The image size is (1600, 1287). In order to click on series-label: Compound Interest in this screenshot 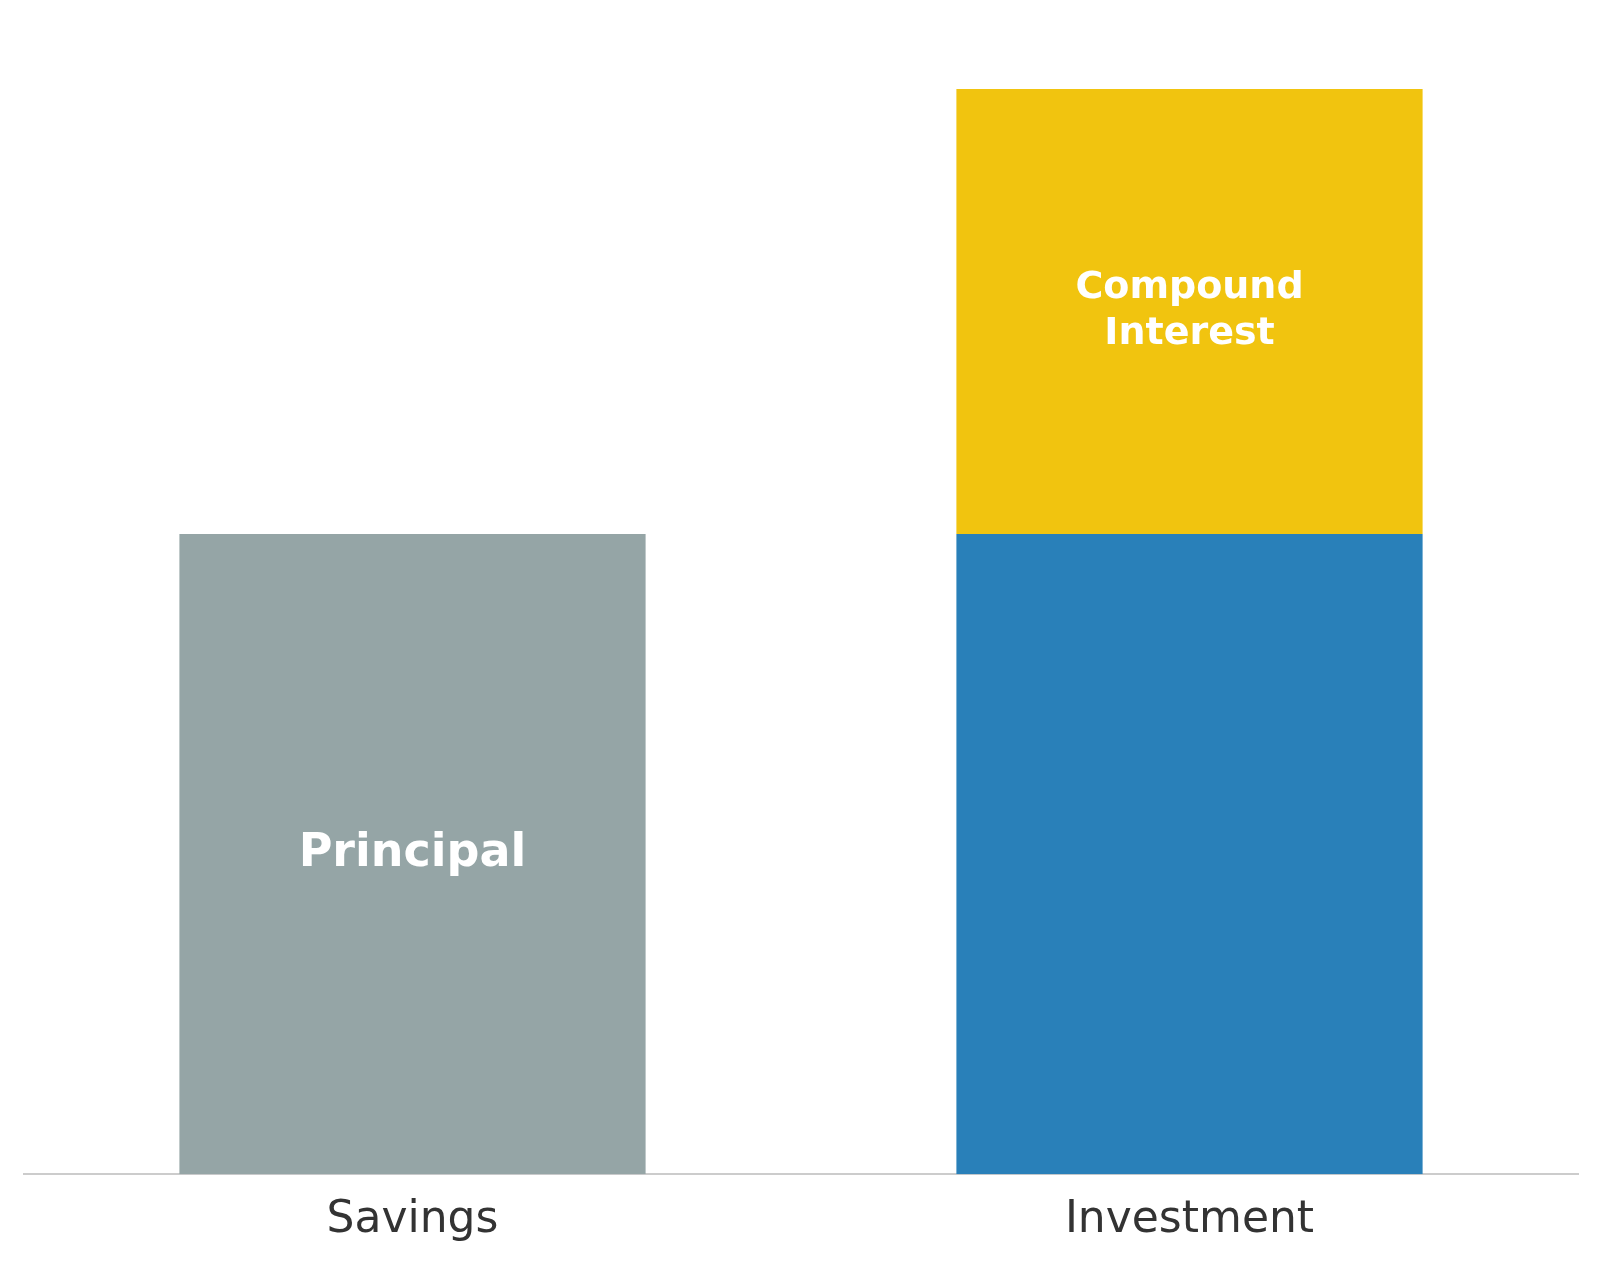, I will do `click(1189, 308)`.